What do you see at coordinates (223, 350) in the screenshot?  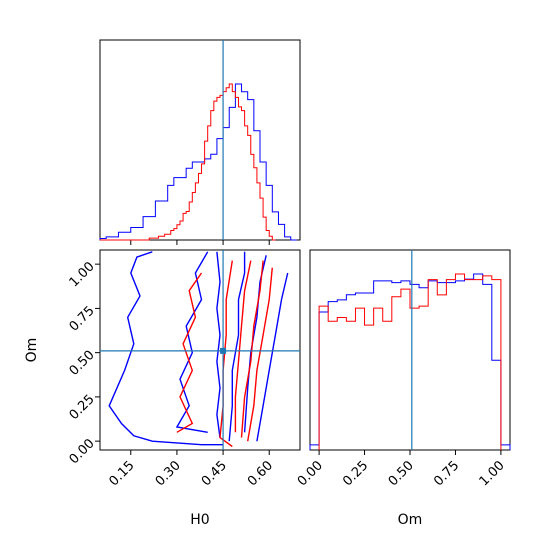 I see `contour-truth-marker` at bounding box center [223, 350].